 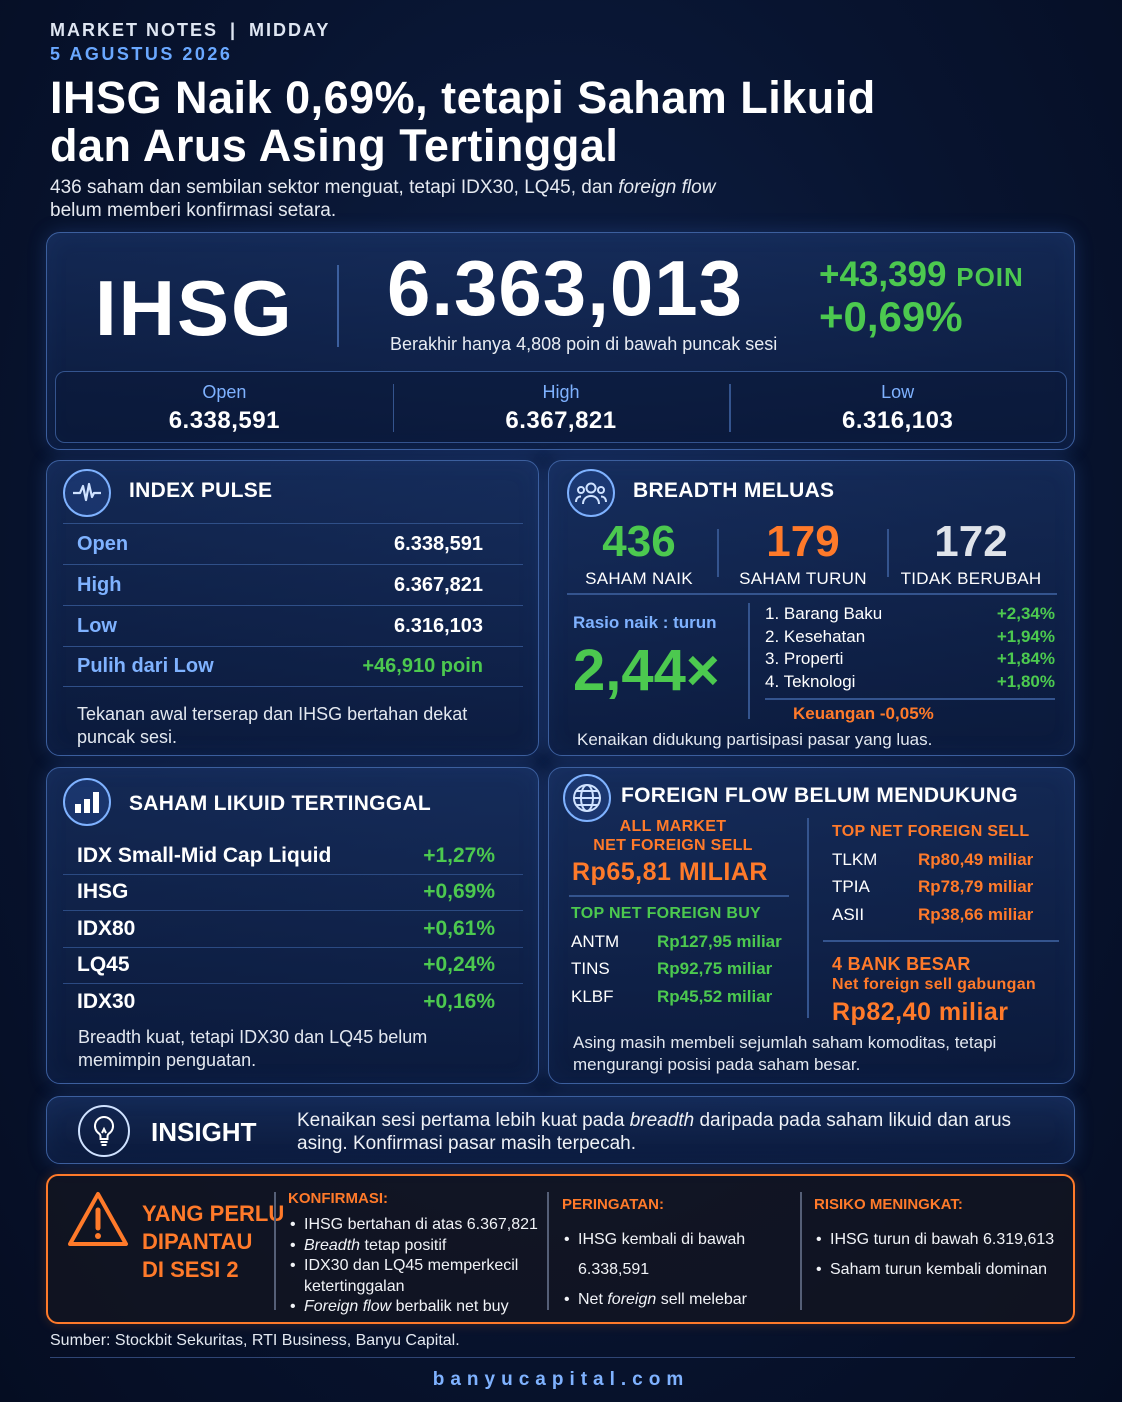 What do you see at coordinates (676, 942) in the screenshot?
I see `table-row: ANTM Rp127,95 miliar` at bounding box center [676, 942].